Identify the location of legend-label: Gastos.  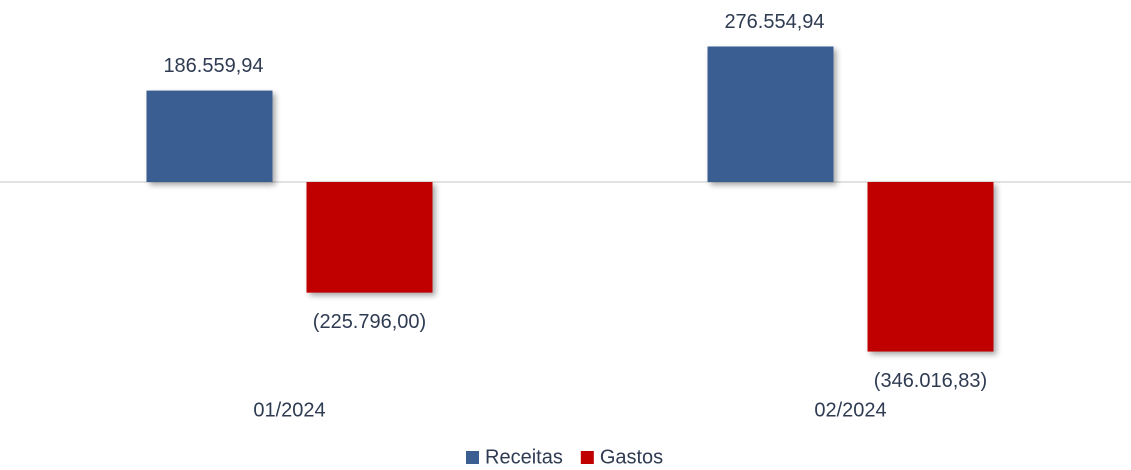
(631, 457).